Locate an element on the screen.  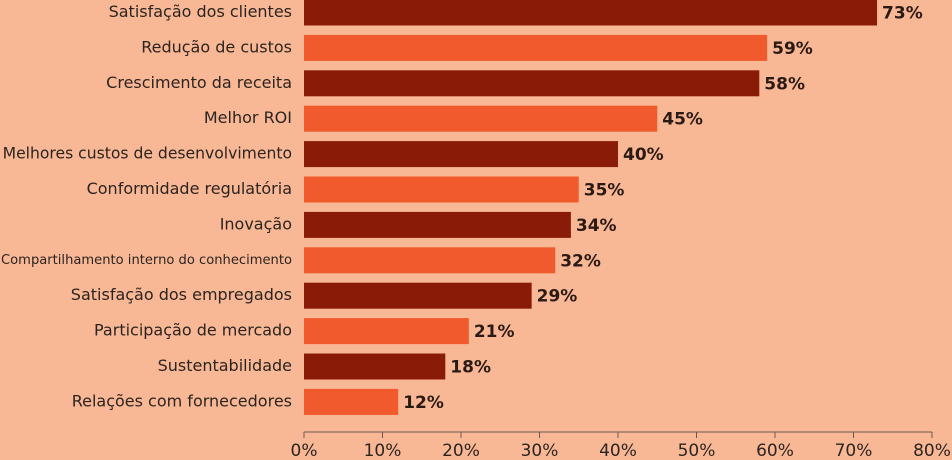
value-label: 59% is located at coordinates (792, 49).